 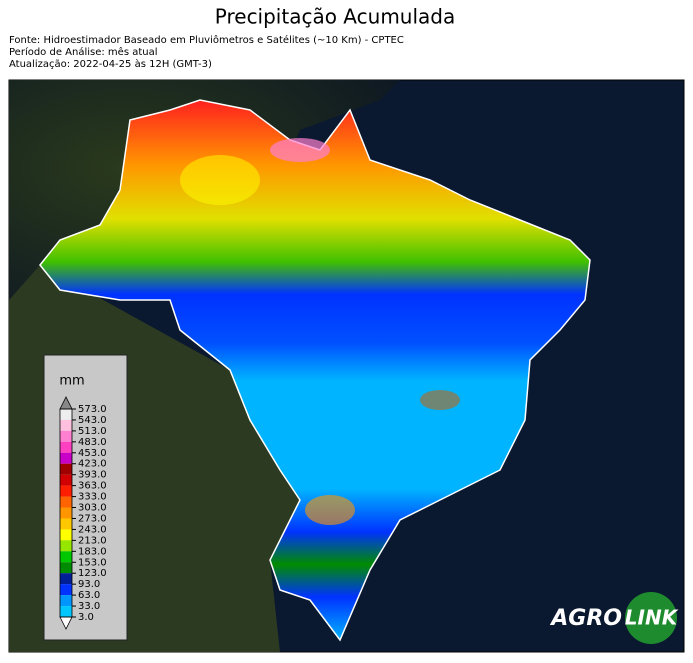 I want to click on colorbar-frame, so click(x=66, y=513).